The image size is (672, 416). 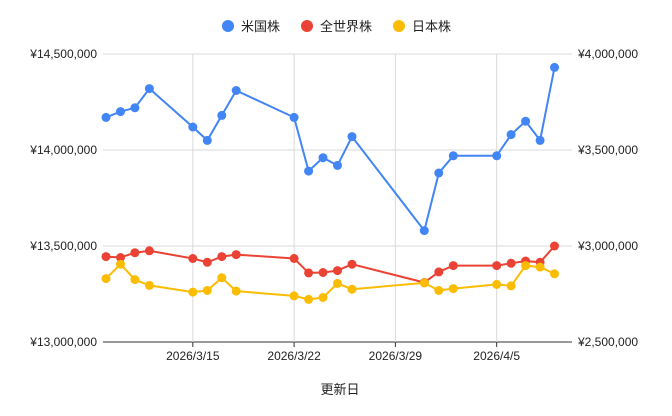 I want to click on y-right-tick-label: ¥3,500,000, so click(x=607, y=150).